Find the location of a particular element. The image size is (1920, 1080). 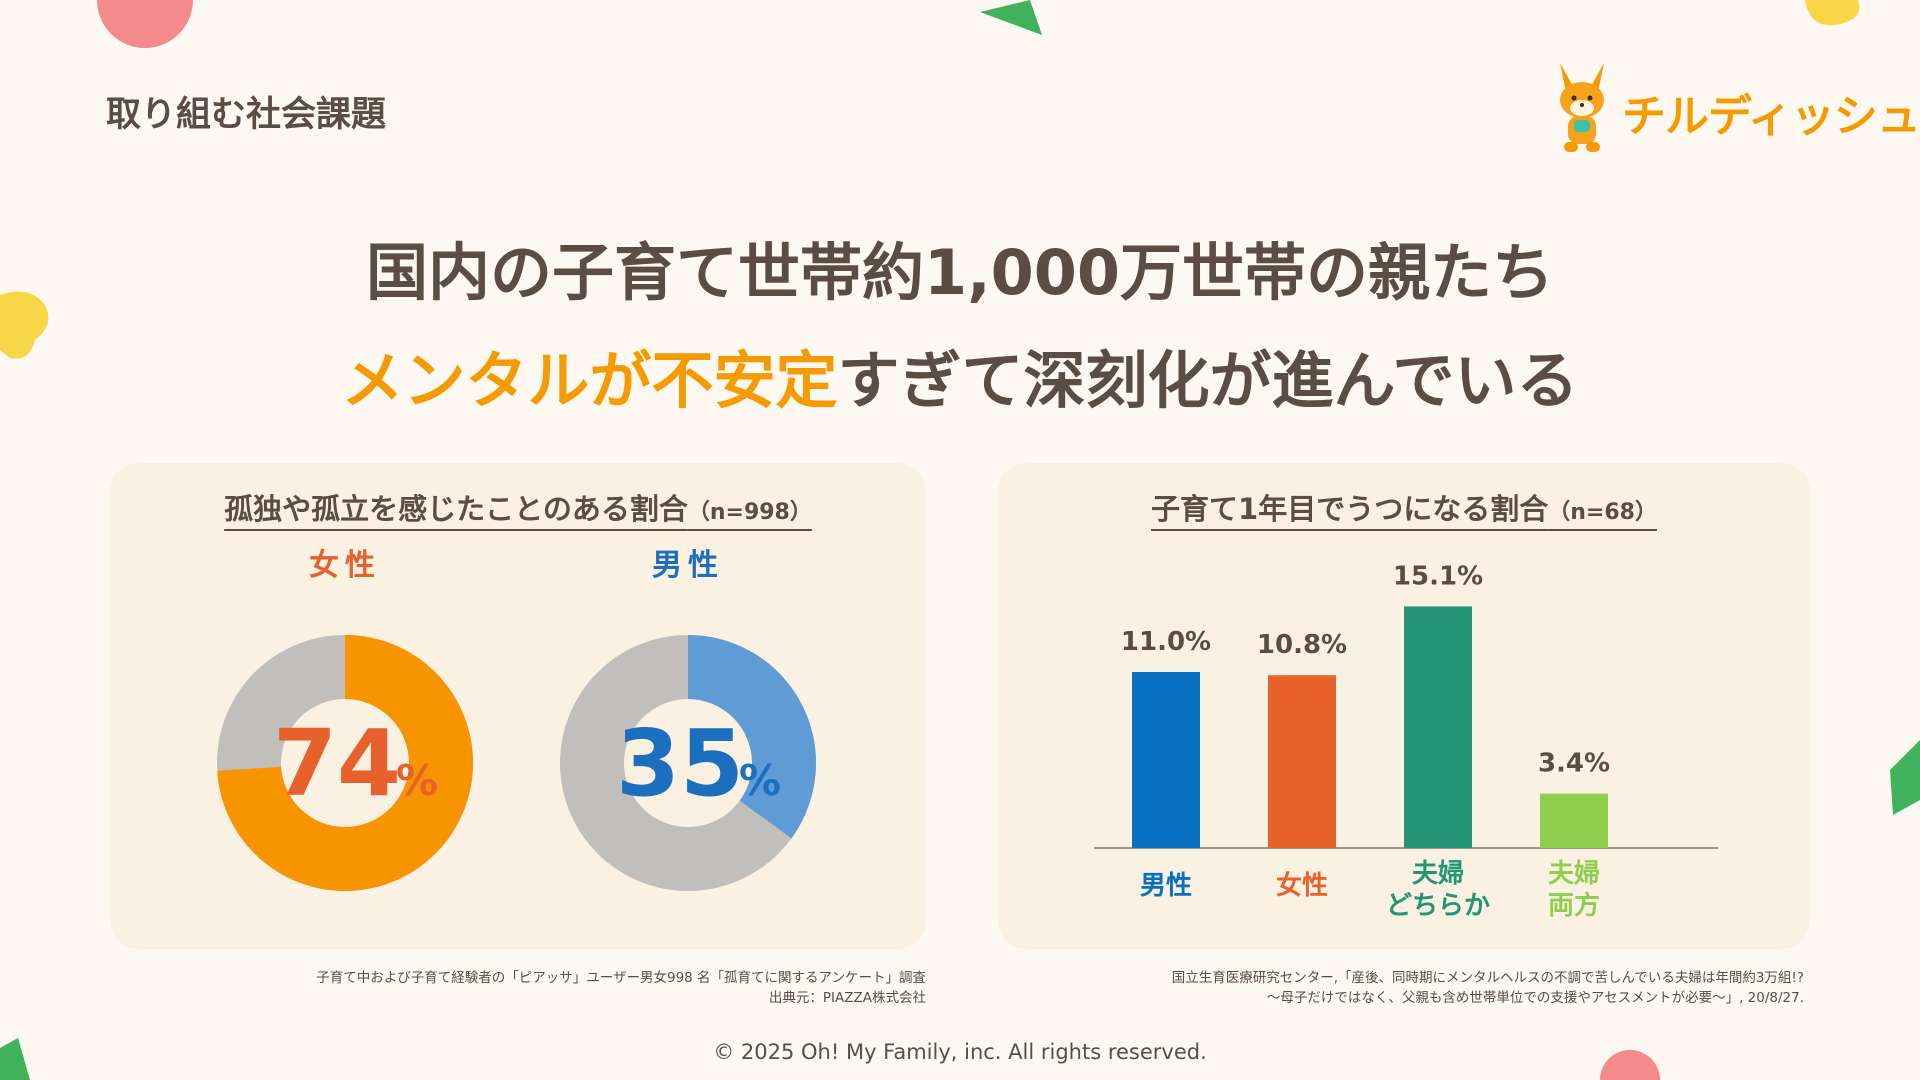

headline-rest: すぎて深刻化が進んでいる is located at coordinates (1208, 380).